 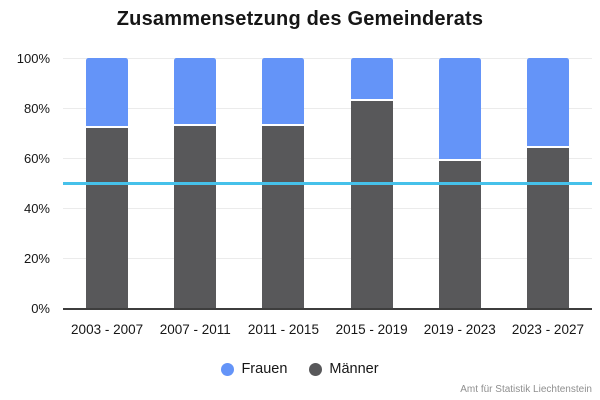 I want to click on legend-item-frauen: Frauen, so click(x=254, y=369).